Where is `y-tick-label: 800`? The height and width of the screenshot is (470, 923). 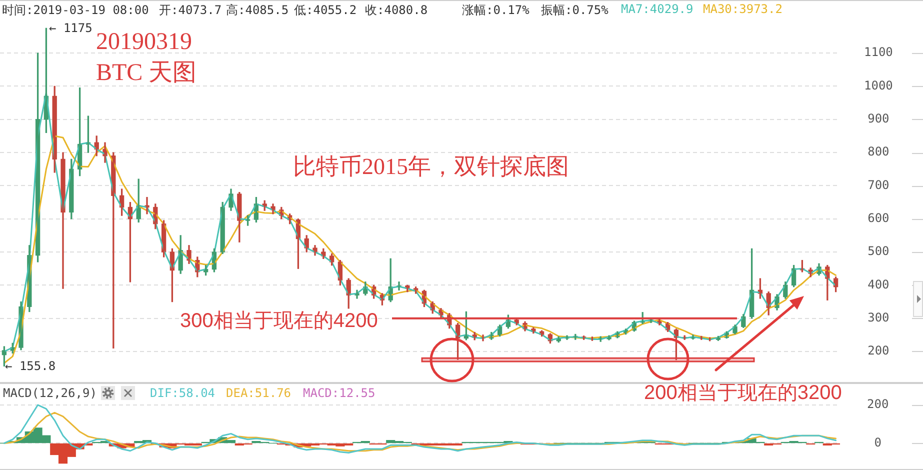
y-tick-label: 800 is located at coordinates (879, 151).